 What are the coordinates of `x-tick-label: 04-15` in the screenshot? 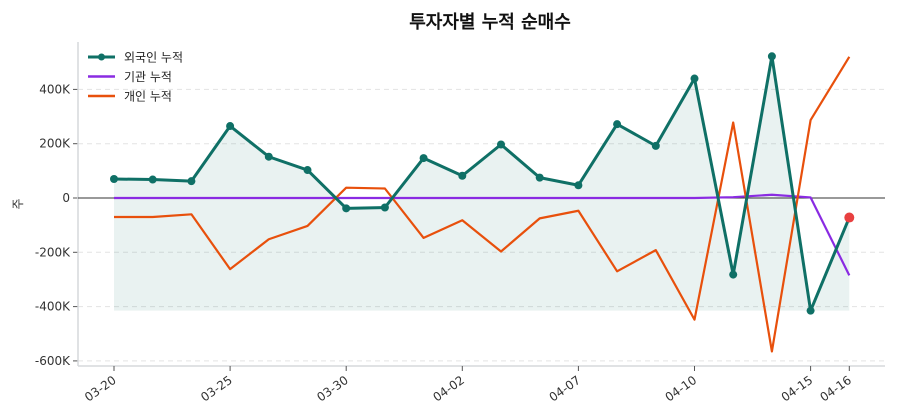 It's located at (797, 388).